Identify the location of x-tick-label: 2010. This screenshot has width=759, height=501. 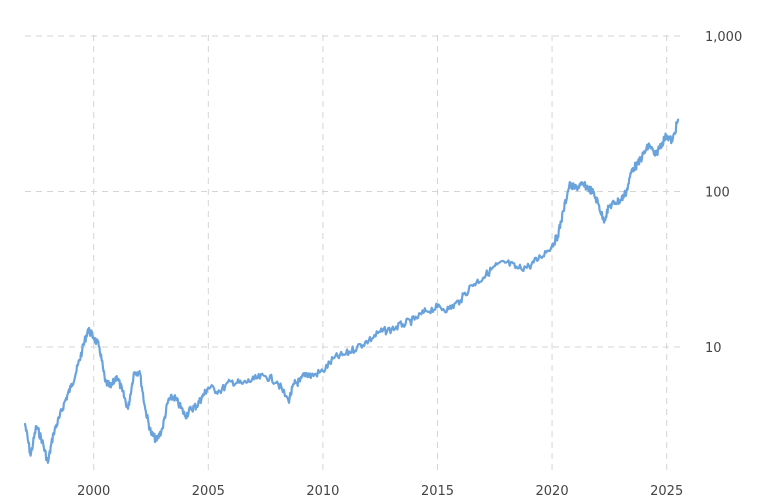
(322, 491).